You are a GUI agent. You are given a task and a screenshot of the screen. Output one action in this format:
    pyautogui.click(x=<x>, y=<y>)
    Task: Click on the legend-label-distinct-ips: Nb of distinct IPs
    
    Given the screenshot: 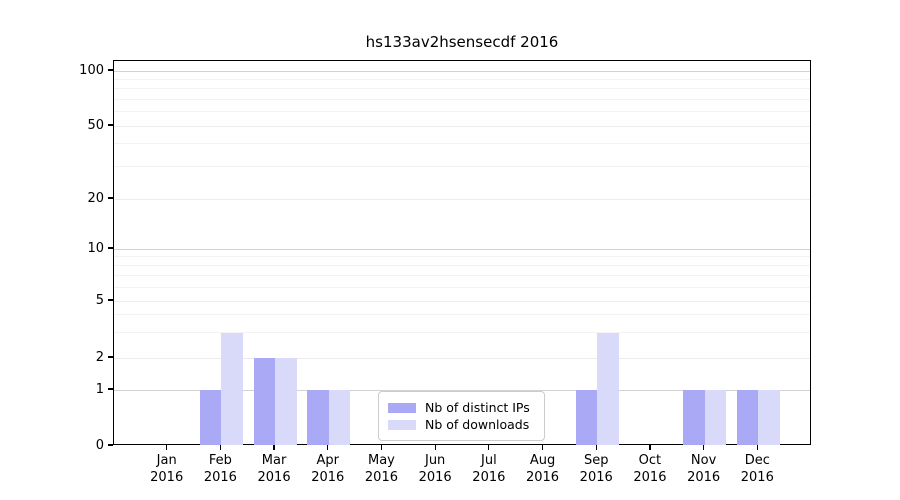 What is the action you would take?
    pyautogui.click(x=477, y=407)
    